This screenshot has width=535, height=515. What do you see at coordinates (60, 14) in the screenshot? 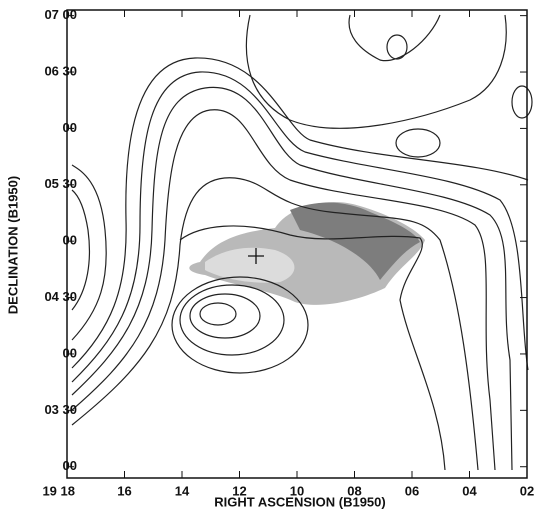
I see `y-tick-label: 07 00` at bounding box center [60, 14].